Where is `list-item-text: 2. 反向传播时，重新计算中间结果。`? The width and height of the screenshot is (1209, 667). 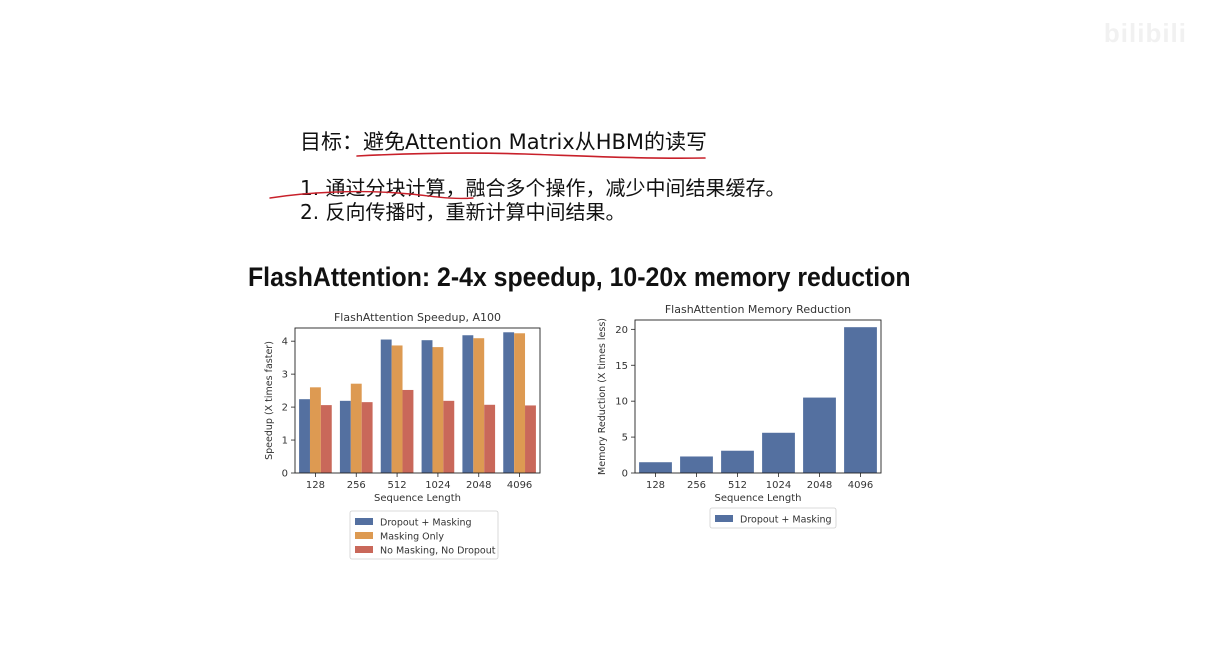 list-item-text: 2. 反向传播时，重新计算中间结果。 is located at coordinates (463, 212).